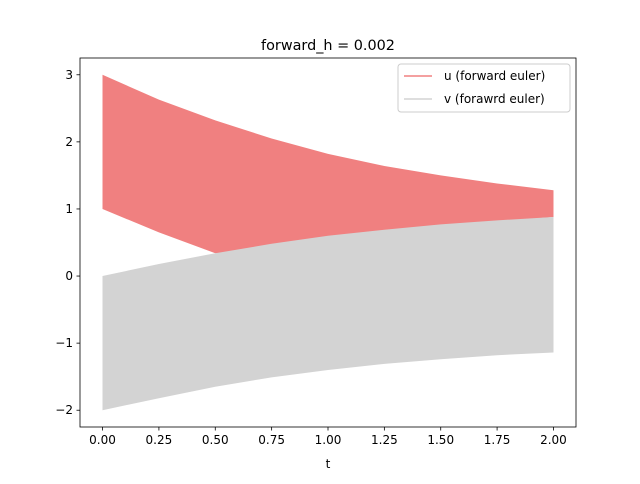  What do you see at coordinates (271, 440) in the screenshot?
I see `x-tick-label: 0.75` at bounding box center [271, 440].